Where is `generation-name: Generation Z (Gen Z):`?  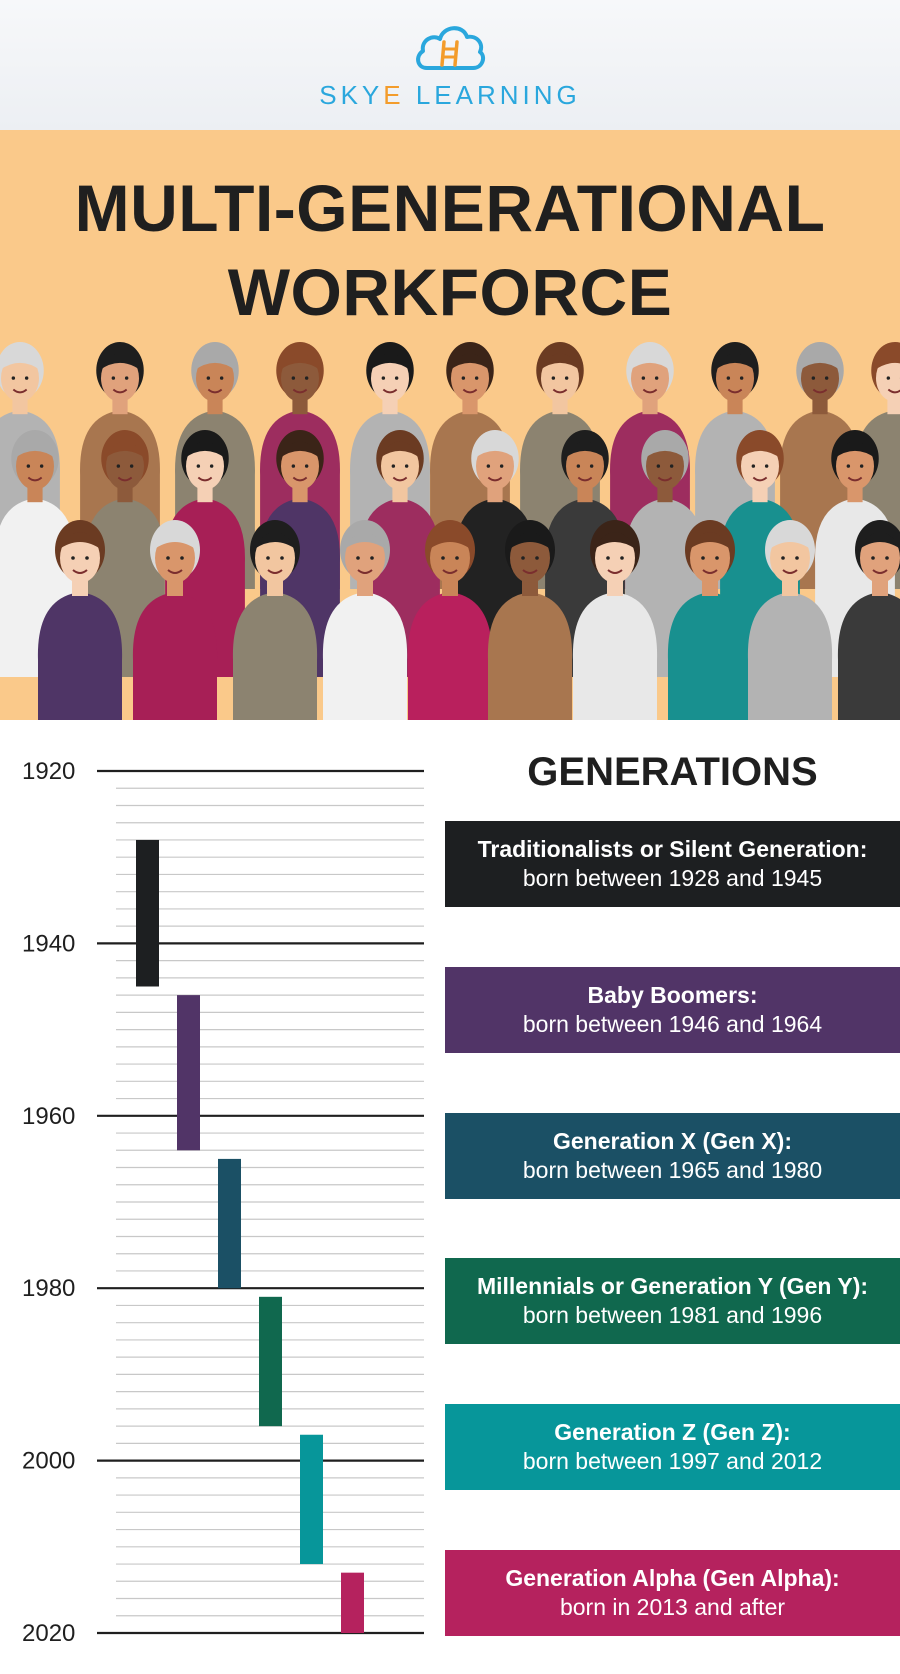
generation-name: Generation Z (Gen Z): is located at coordinates (672, 1432).